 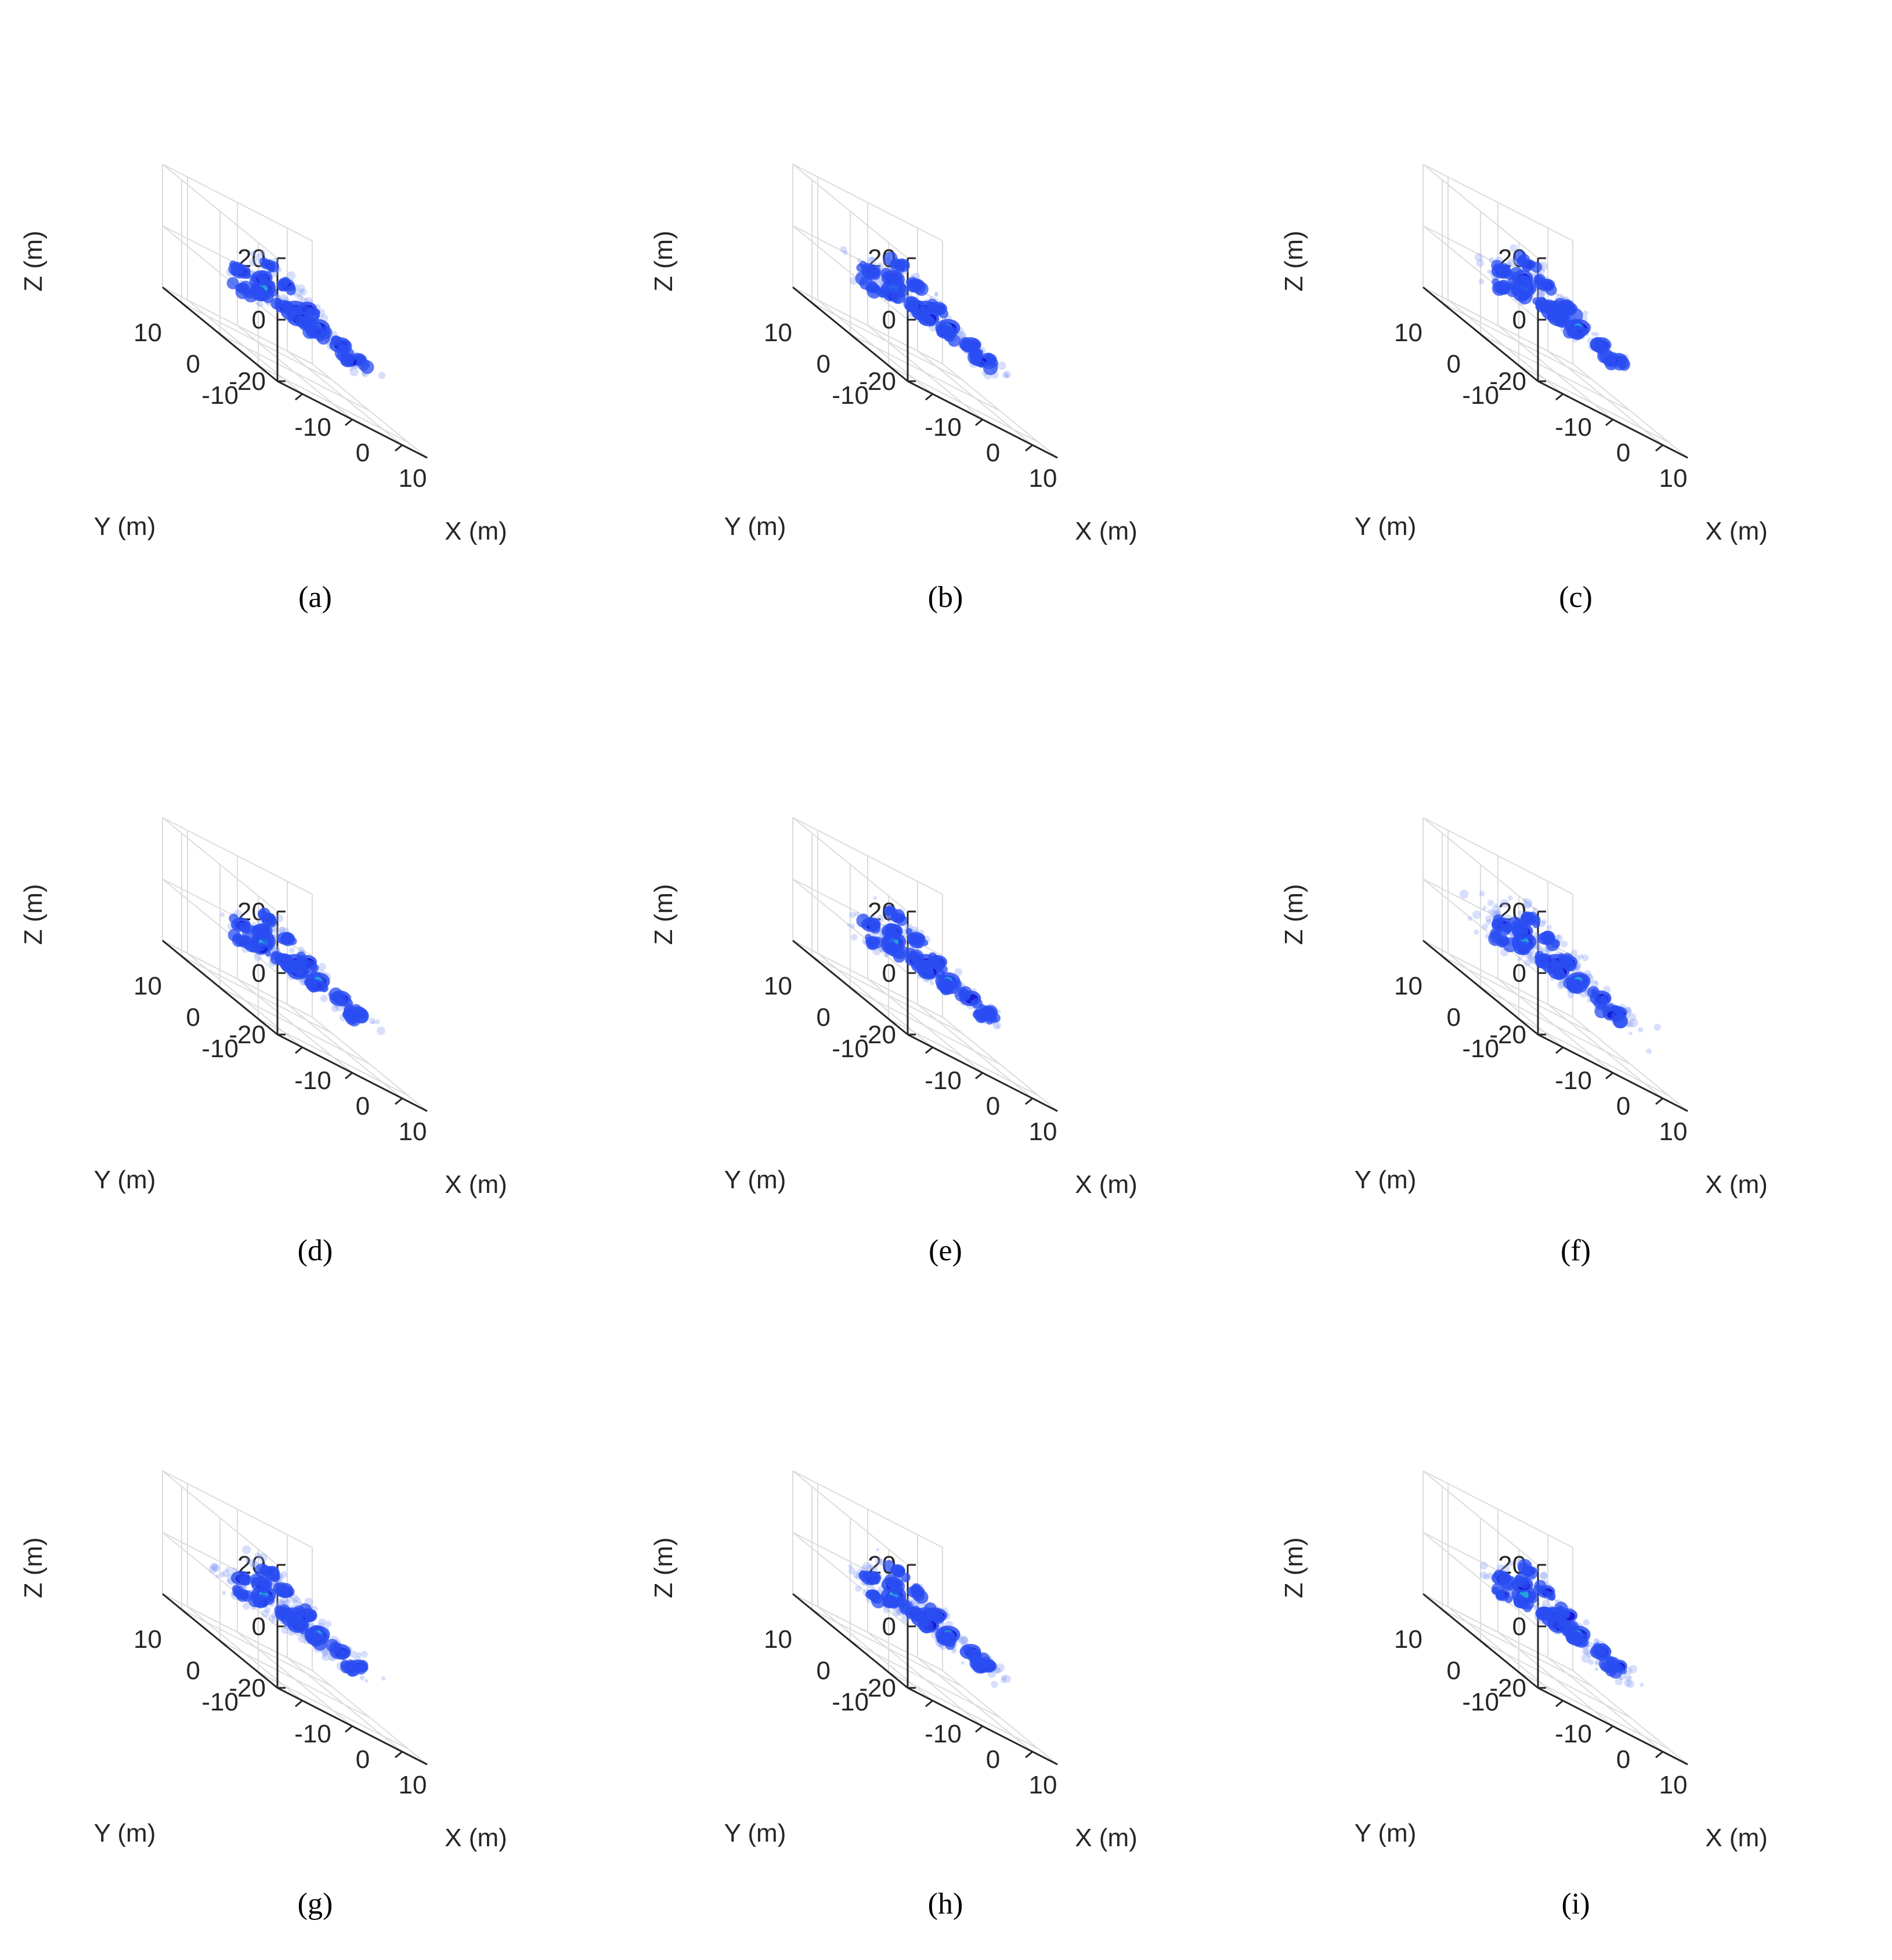 I want to click on point-cloud, so click(x=1552, y=308).